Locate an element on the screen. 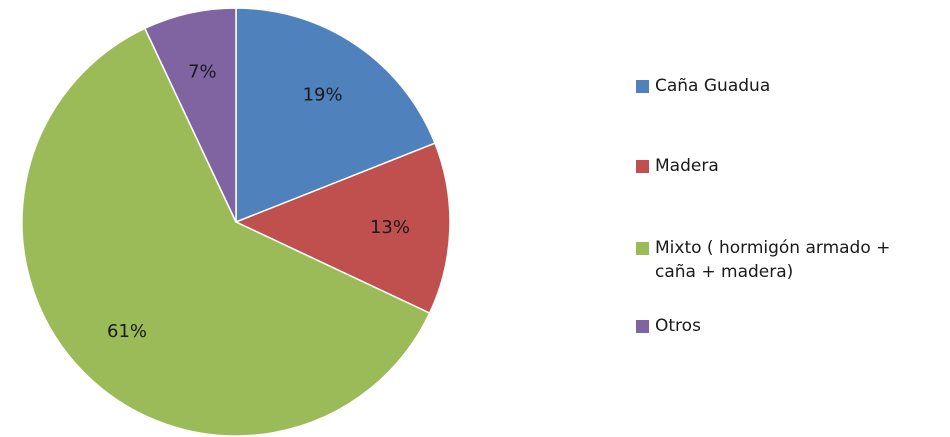 The width and height of the screenshot is (950, 437). legend-label: Mixto ( hormigón armado + caña + madera) is located at coordinates (773, 260).